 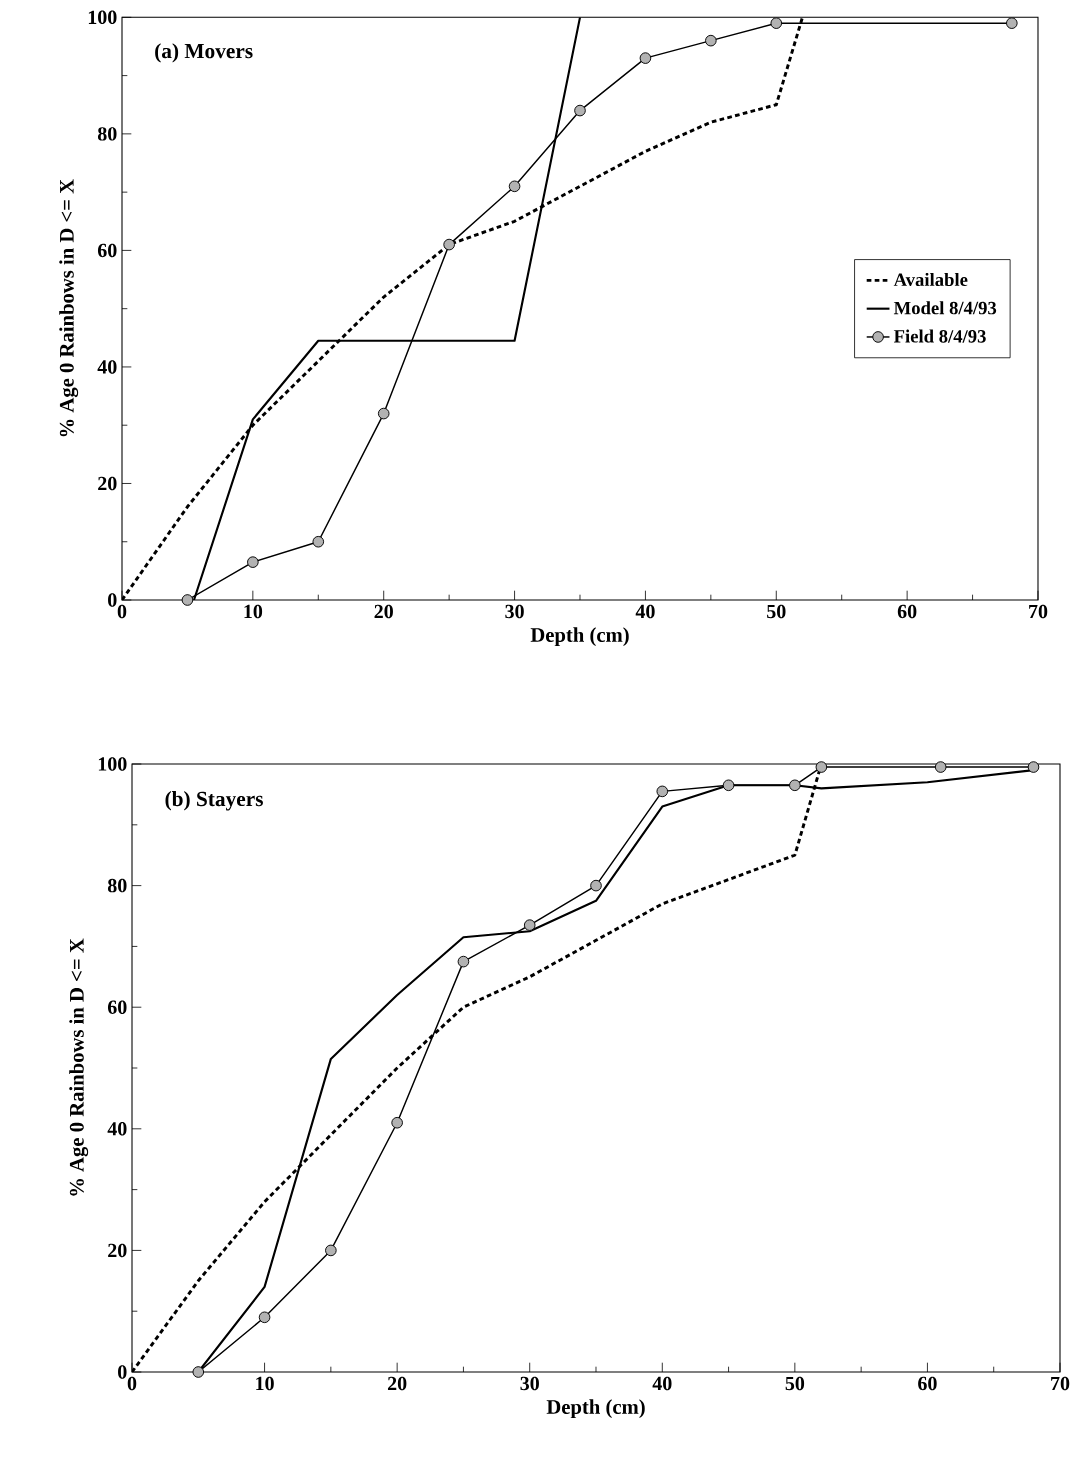 What do you see at coordinates (945, 308) in the screenshot?
I see `legend-label: Model 8/4/93` at bounding box center [945, 308].